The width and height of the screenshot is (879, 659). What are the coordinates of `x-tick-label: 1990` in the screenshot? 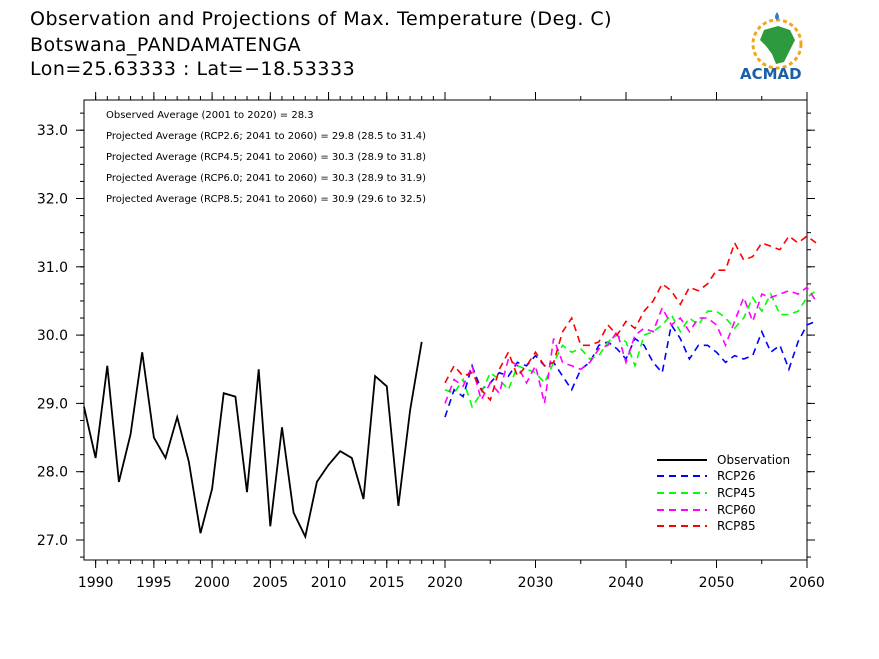 It's located at (96, 583).